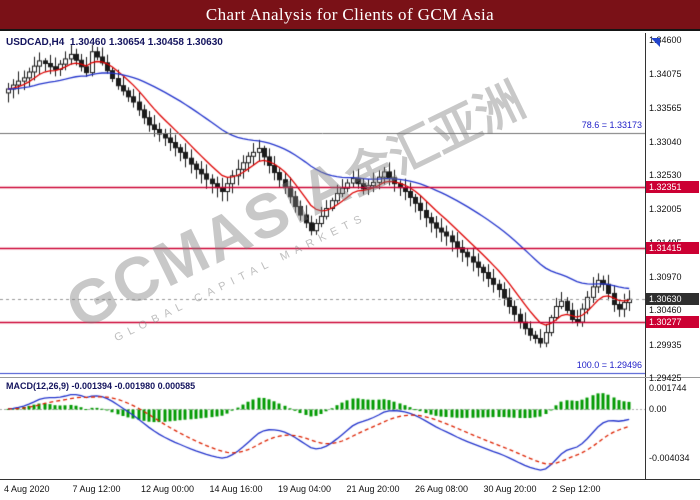 This screenshot has height=500, width=700. I want to click on price-level-badge-resistance: 1.31415, so click(672, 248).